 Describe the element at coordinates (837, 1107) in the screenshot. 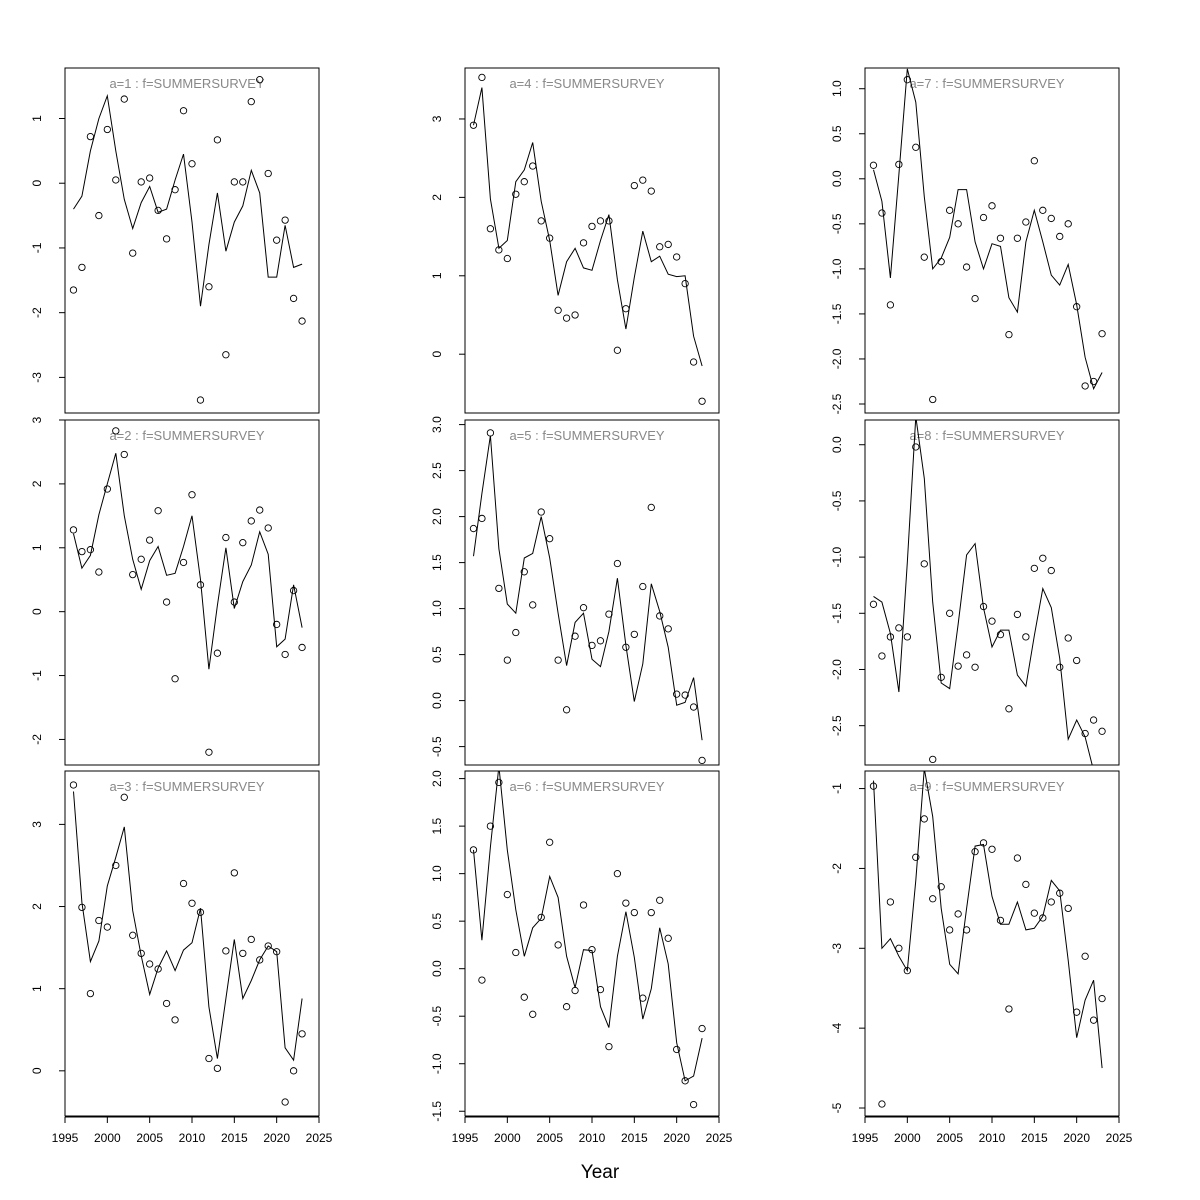

I see `y-tick-label: -5` at that location.